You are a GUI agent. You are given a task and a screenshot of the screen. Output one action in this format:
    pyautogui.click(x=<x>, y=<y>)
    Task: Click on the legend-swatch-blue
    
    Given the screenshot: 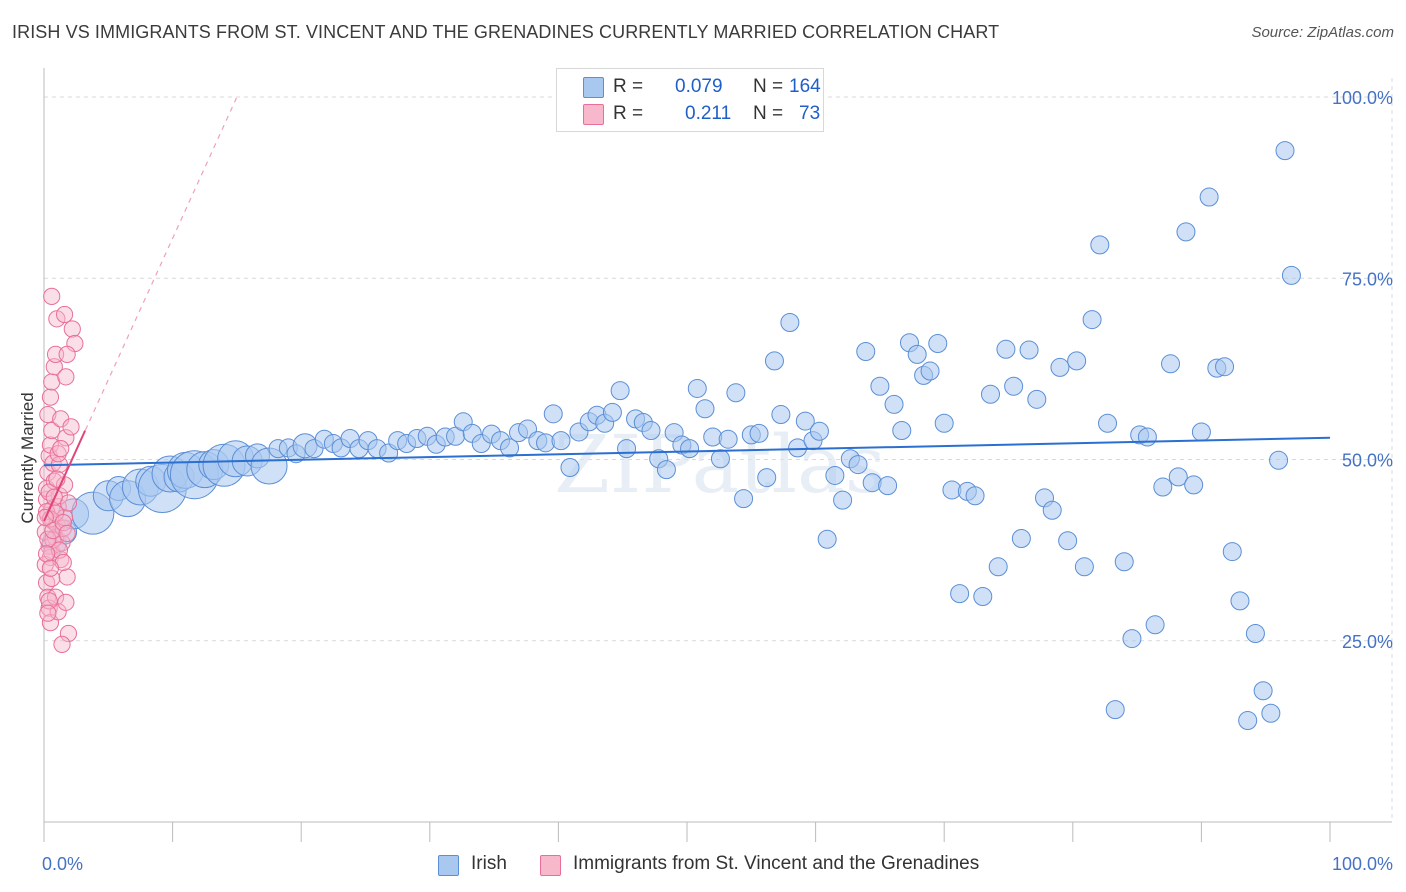 What is the action you would take?
    pyautogui.click(x=593, y=87)
    